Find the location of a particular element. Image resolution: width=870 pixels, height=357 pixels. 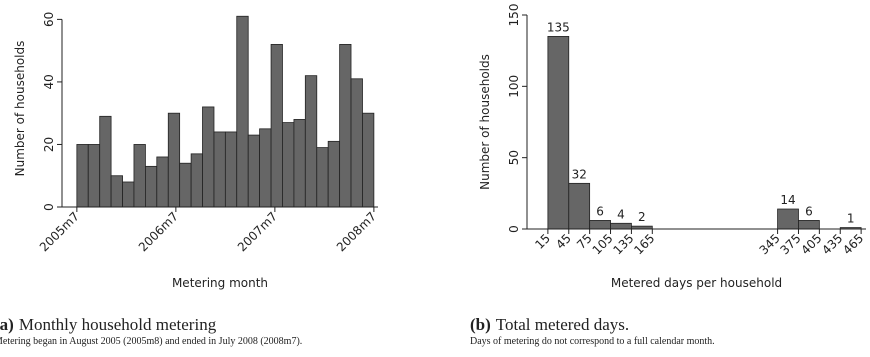

y-tick-label: 150 is located at coordinates (514, 15).